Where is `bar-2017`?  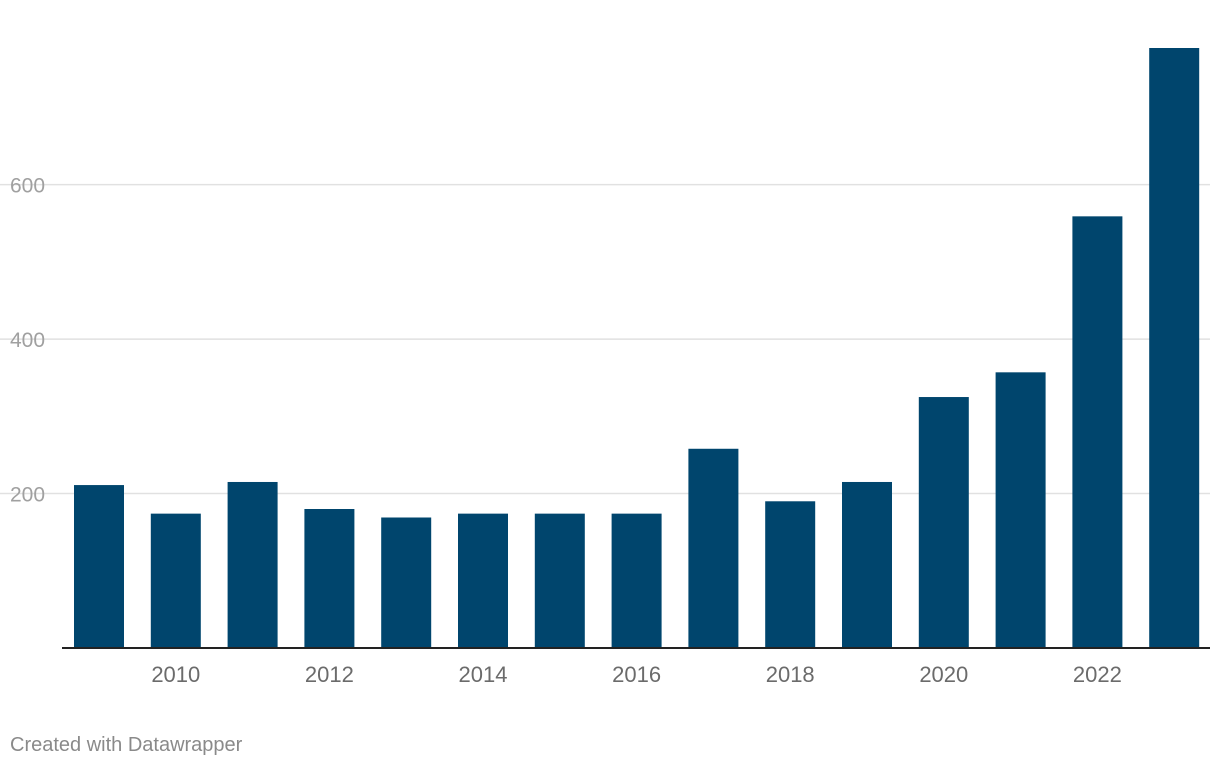 bar-2017 is located at coordinates (713, 548).